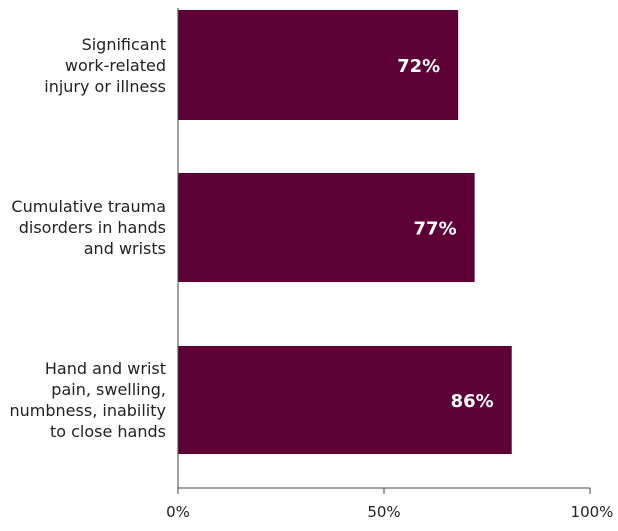 The height and width of the screenshot is (531, 618). What do you see at coordinates (88, 206) in the screenshot?
I see `category-label-line: Cumulative trauma` at bounding box center [88, 206].